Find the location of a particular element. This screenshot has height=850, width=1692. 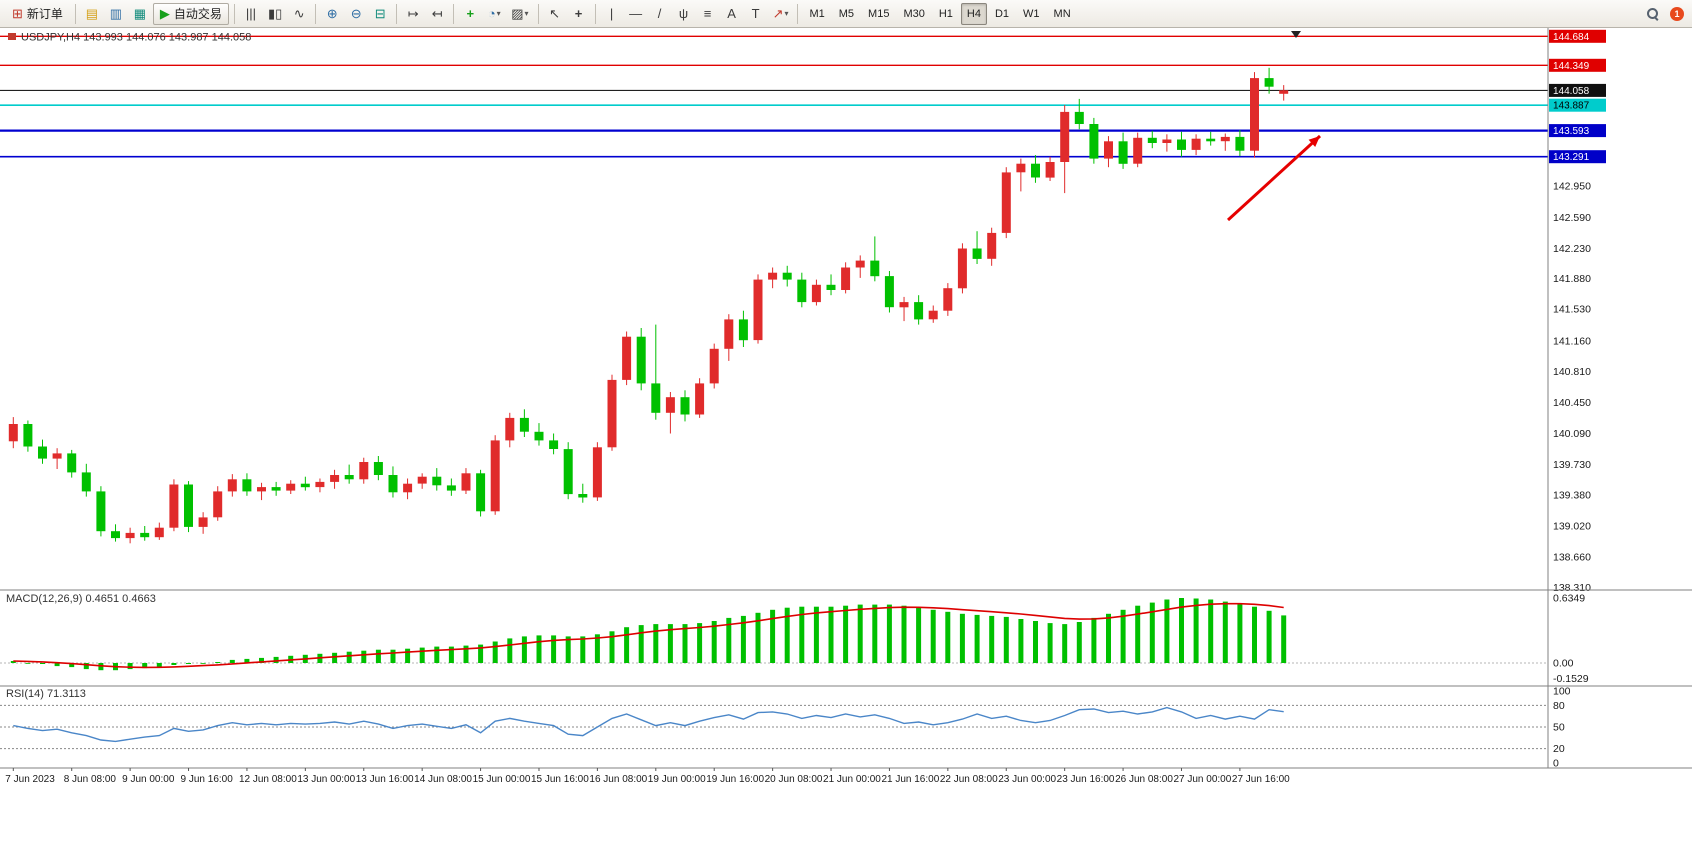

bar-chart-icon: ||| is located at coordinates (250, 13).